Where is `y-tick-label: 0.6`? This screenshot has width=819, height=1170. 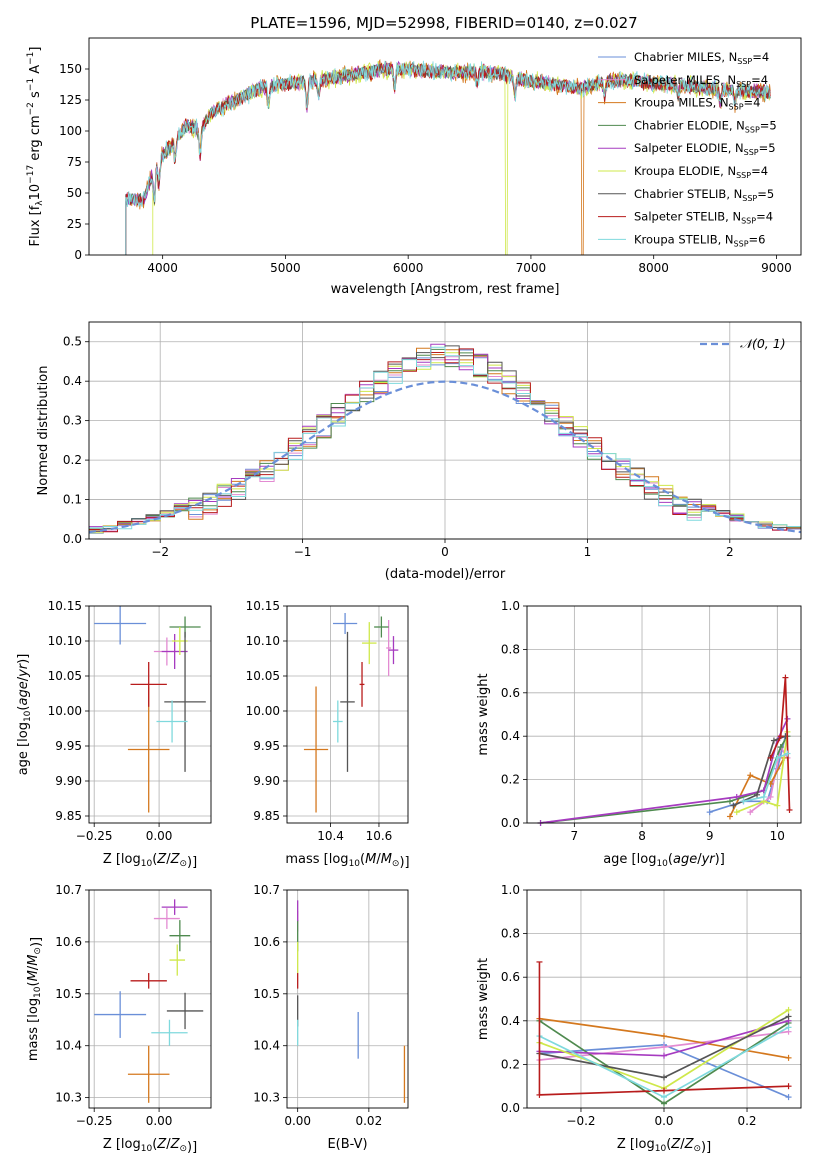 y-tick-label: 0.6 is located at coordinates (510, 693).